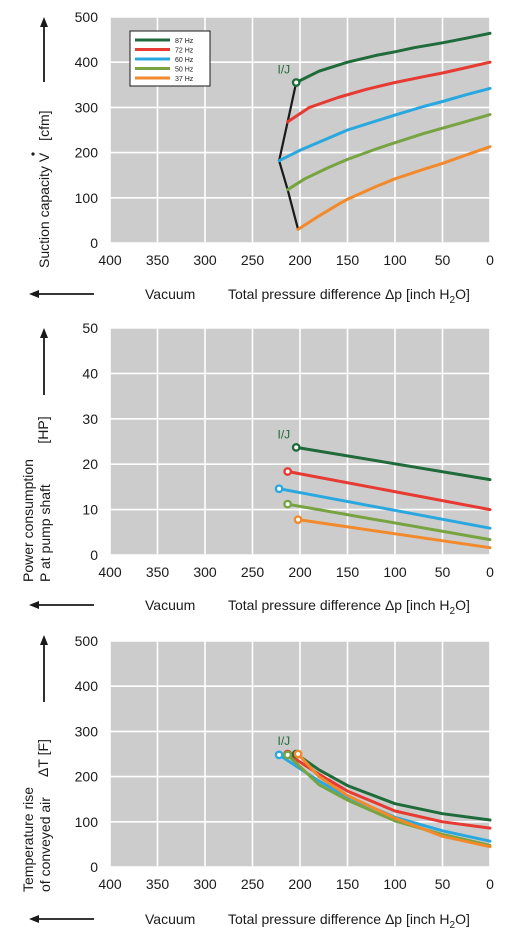  Describe the element at coordinates (90, 464) in the screenshot. I see `y-tick-label: 20` at that location.